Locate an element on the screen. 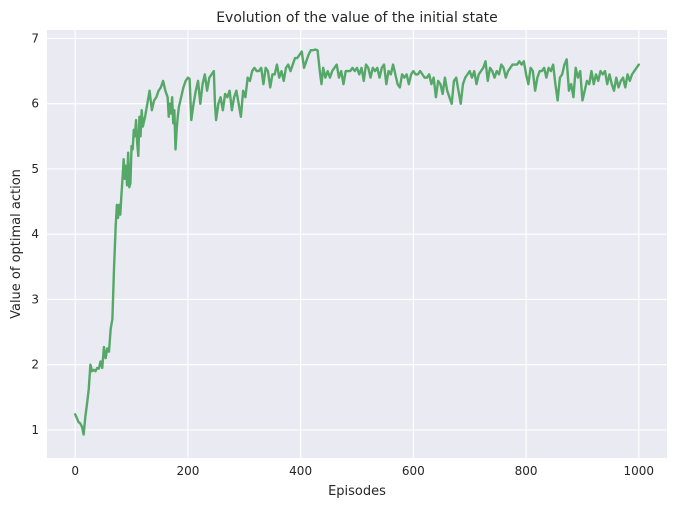 This screenshot has height=507, width=677. x-tick-label: 600 is located at coordinates (413, 471).